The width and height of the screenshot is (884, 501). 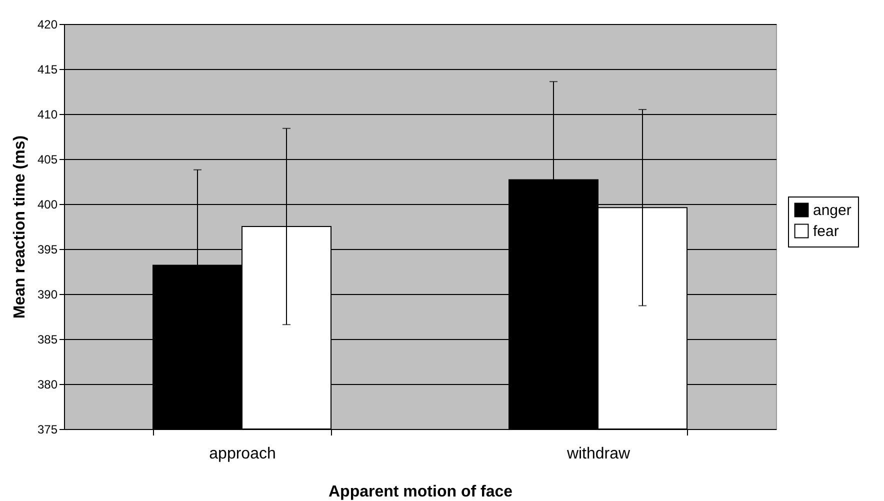 I want to click on y-tick-label: 395, so click(x=47, y=249).